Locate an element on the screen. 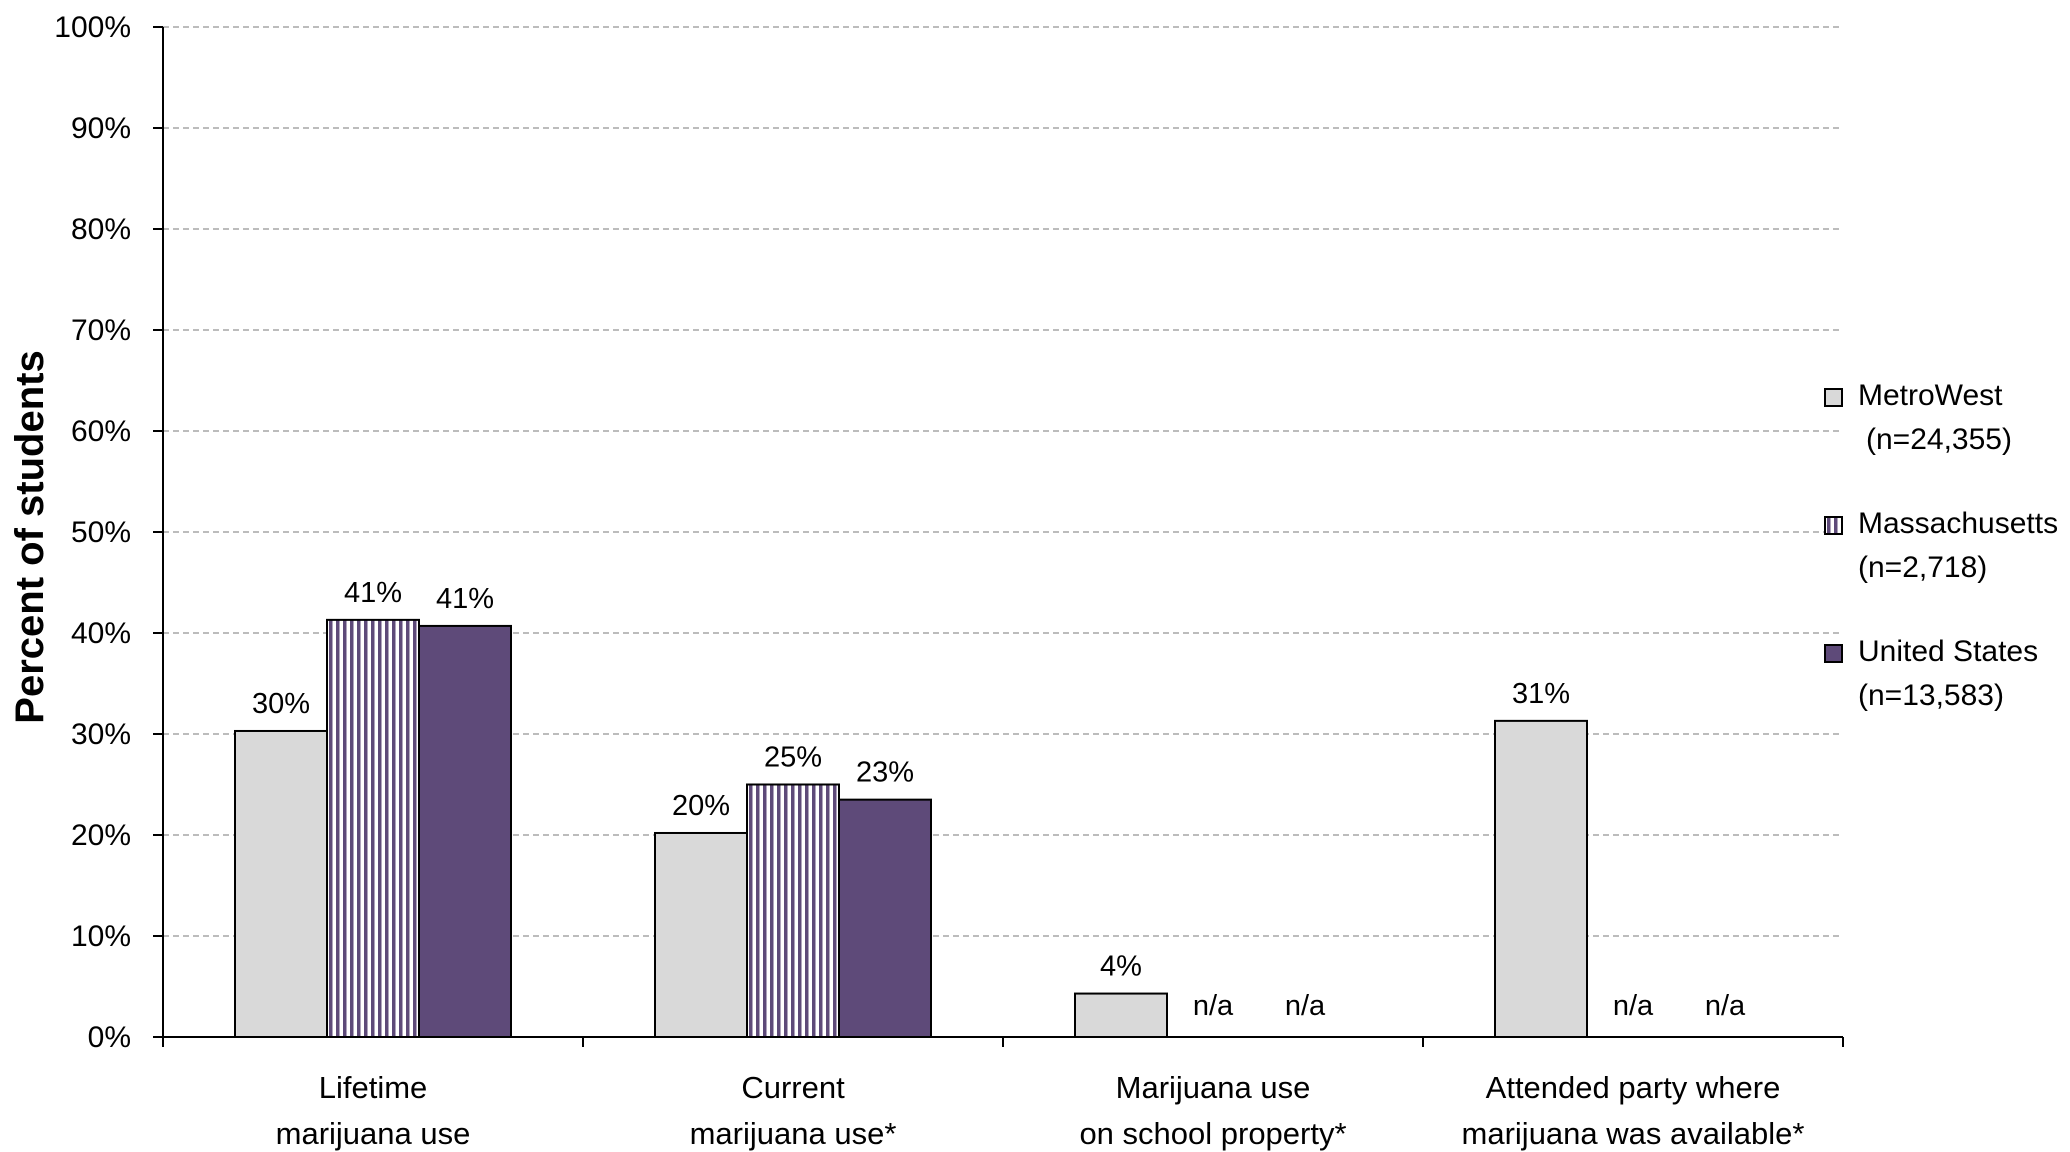  legend-label: (n=13,583) is located at coordinates (1931, 695).